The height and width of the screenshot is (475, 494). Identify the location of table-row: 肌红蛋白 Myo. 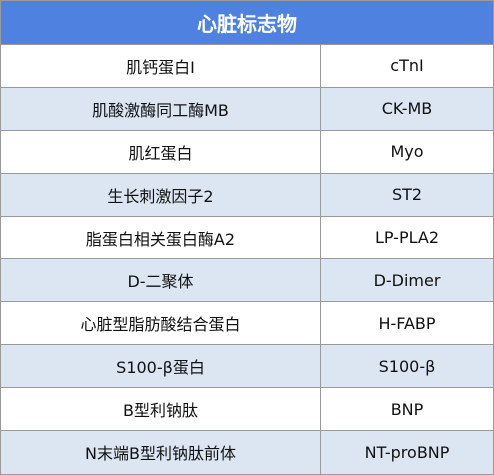
(247, 152).